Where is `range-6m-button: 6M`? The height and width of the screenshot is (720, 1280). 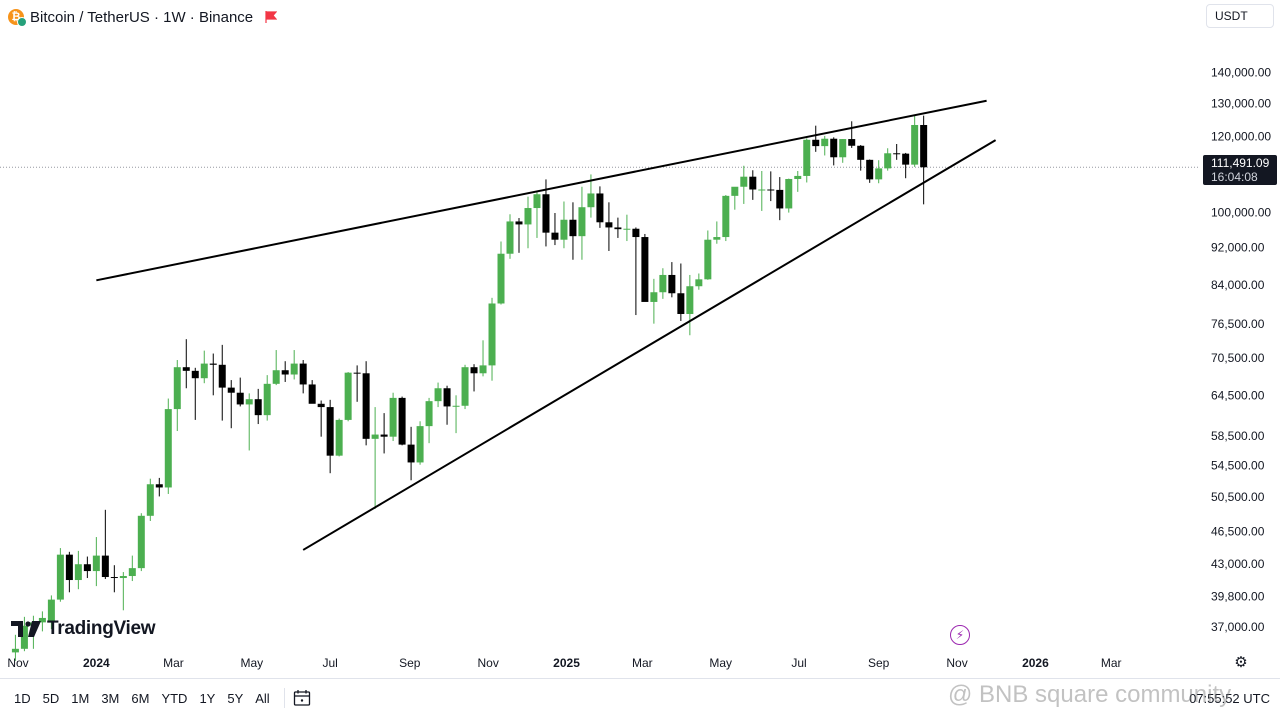
range-6m-button: 6M is located at coordinates (140, 698).